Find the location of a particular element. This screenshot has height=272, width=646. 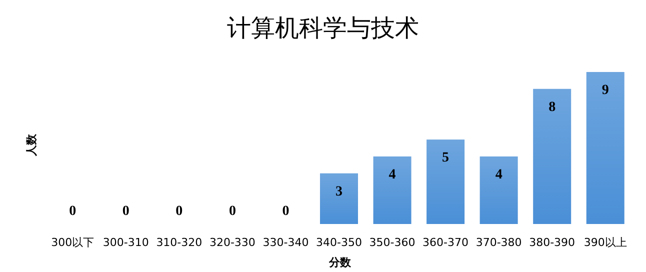

y-axis-title: 人数 is located at coordinates (31, 145).